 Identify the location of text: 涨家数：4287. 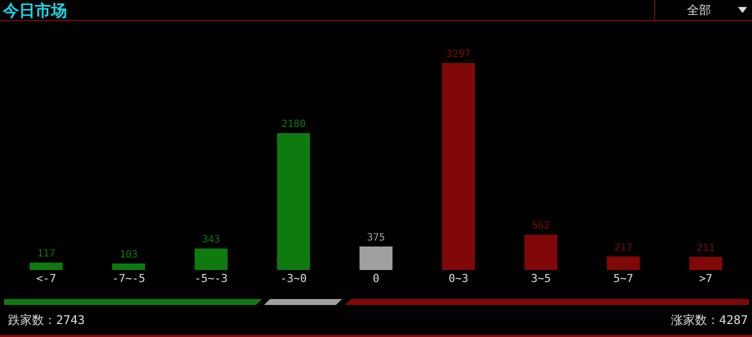
(709, 320).